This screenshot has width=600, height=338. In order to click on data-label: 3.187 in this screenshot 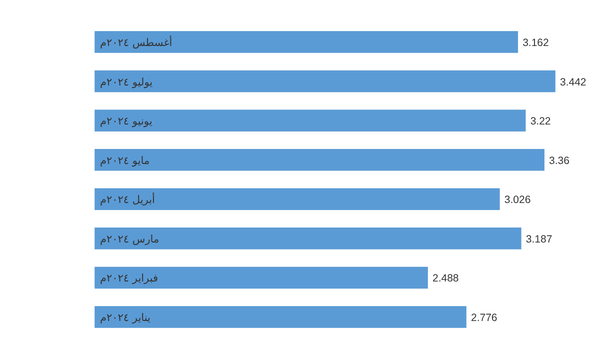, I will do `click(539, 239)`.